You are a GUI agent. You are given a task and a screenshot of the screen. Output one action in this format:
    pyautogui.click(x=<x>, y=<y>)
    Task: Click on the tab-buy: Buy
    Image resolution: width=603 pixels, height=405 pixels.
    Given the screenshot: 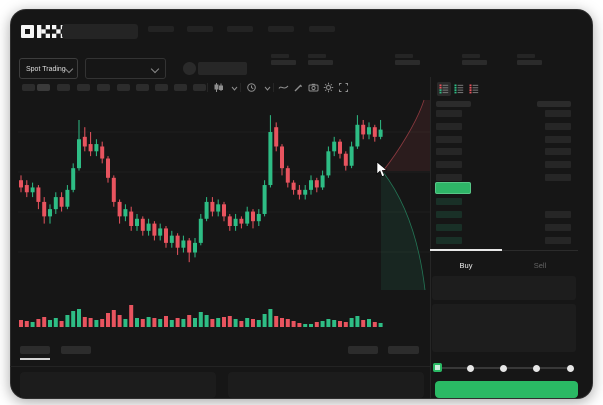 What is the action you would take?
    pyautogui.click(x=466, y=264)
    